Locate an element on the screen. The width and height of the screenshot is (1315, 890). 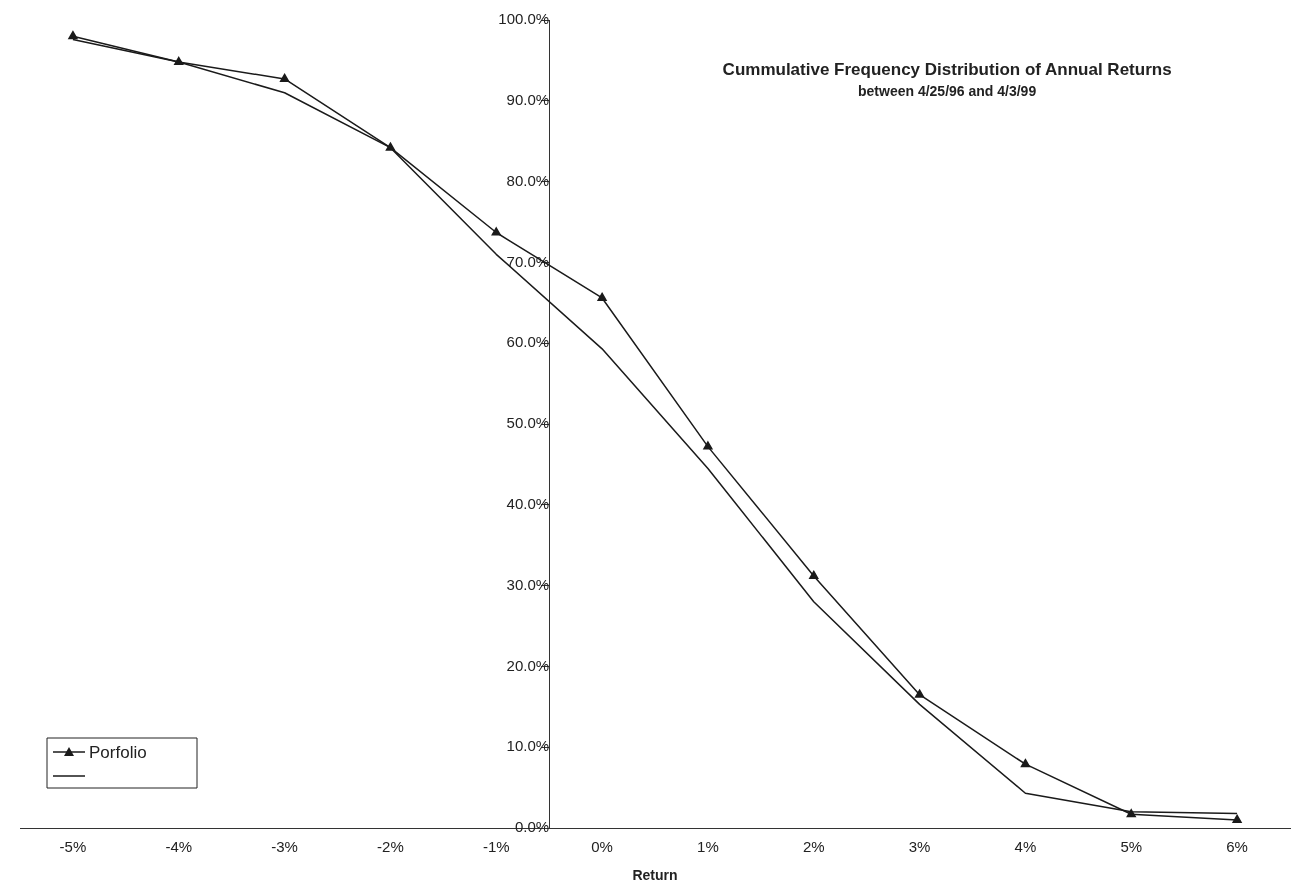
x-tick-label: -5% is located at coordinates (73, 847).